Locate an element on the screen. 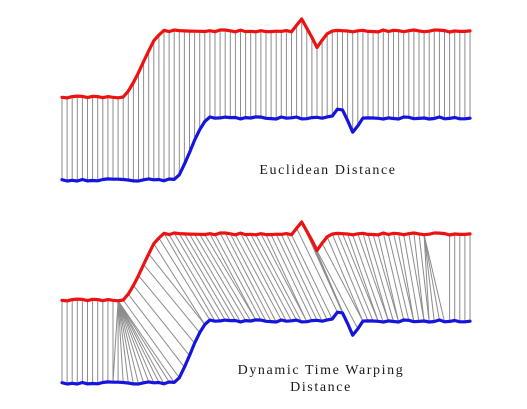 The image size is (527, 409). dtw-label-line1: Dynamic Time Warping is located at coordinates (321, 370).